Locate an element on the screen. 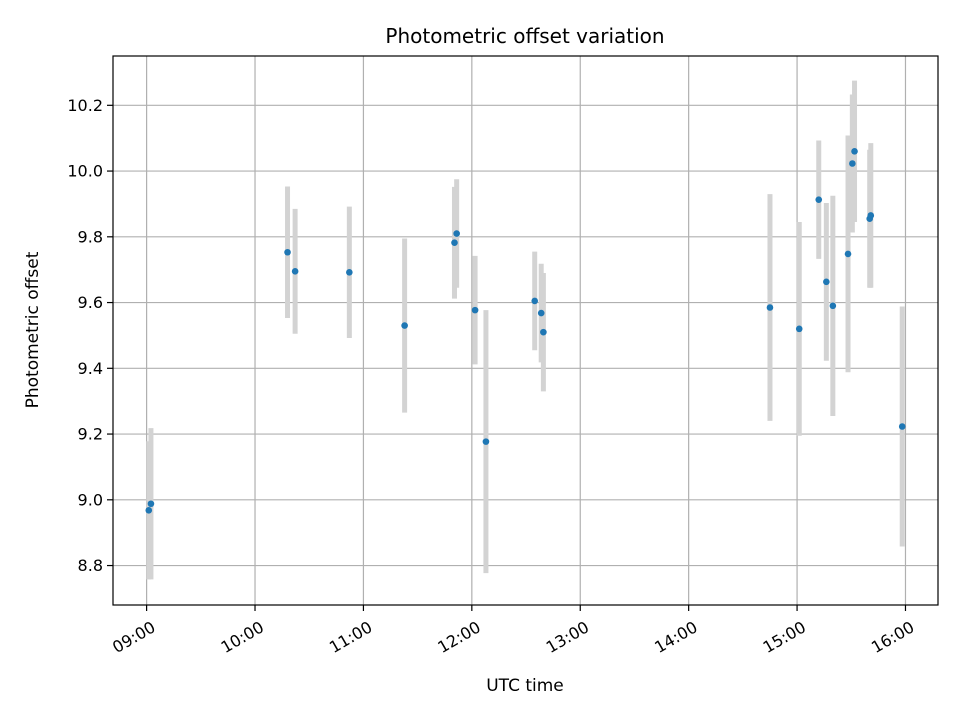 The image size is (960, 720). y-tick-label: 9.0 is located at coordinates (90, 499).